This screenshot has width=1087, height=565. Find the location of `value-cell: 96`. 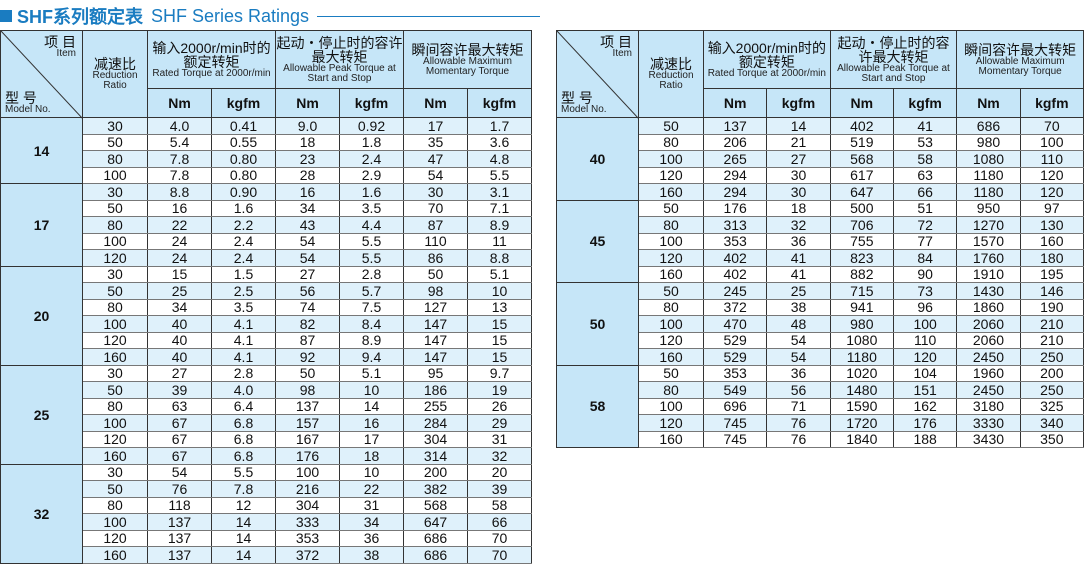

value-cell: 96 is located at coordinates (925, 307).